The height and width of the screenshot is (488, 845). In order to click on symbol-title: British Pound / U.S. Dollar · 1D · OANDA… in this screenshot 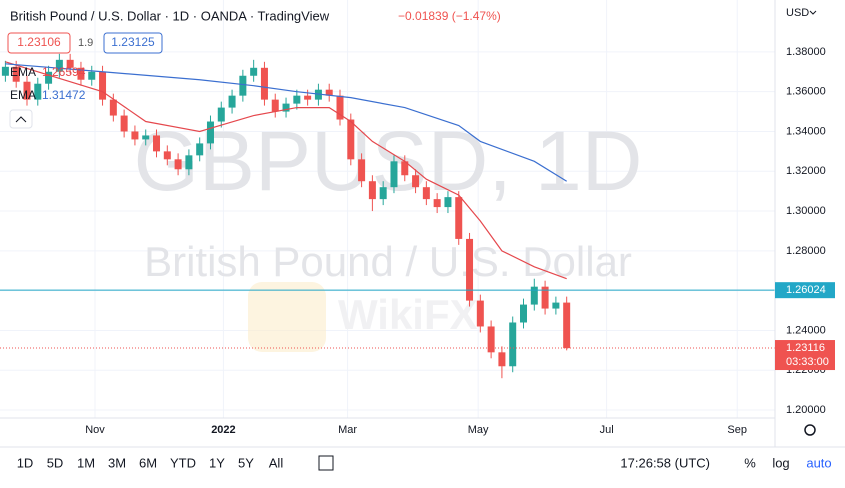, I will do `click(170, 15)`.